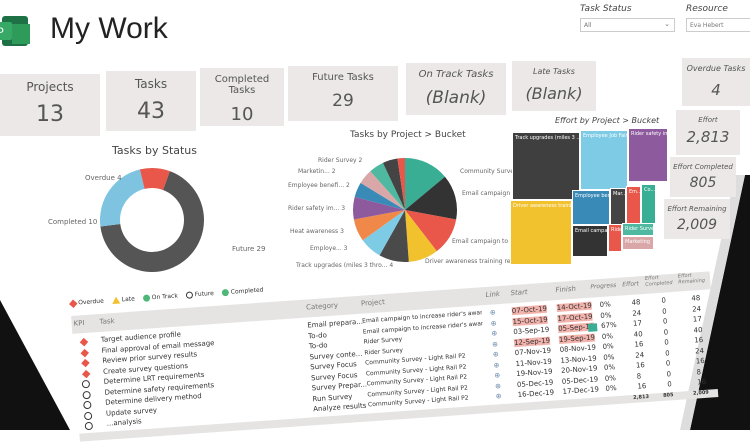 The height and width of the screenshot is (442, 750). I want to click on project-logo-icon: P, so click(16, 31).